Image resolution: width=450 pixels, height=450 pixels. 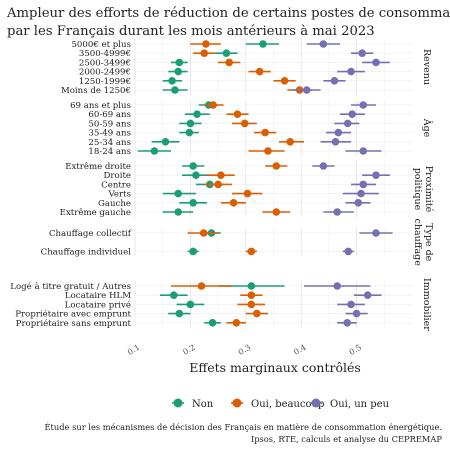 What do you see at coordinates (426, 304) in the screenshot?
I see `panel-strip-text: Immobilier` at bounding box center [426, 304].